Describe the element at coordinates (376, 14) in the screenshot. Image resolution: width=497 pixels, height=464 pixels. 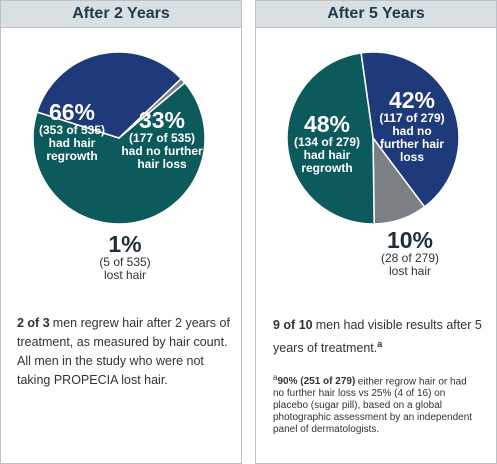
I see `panel-title: After 5 Years` at that location.